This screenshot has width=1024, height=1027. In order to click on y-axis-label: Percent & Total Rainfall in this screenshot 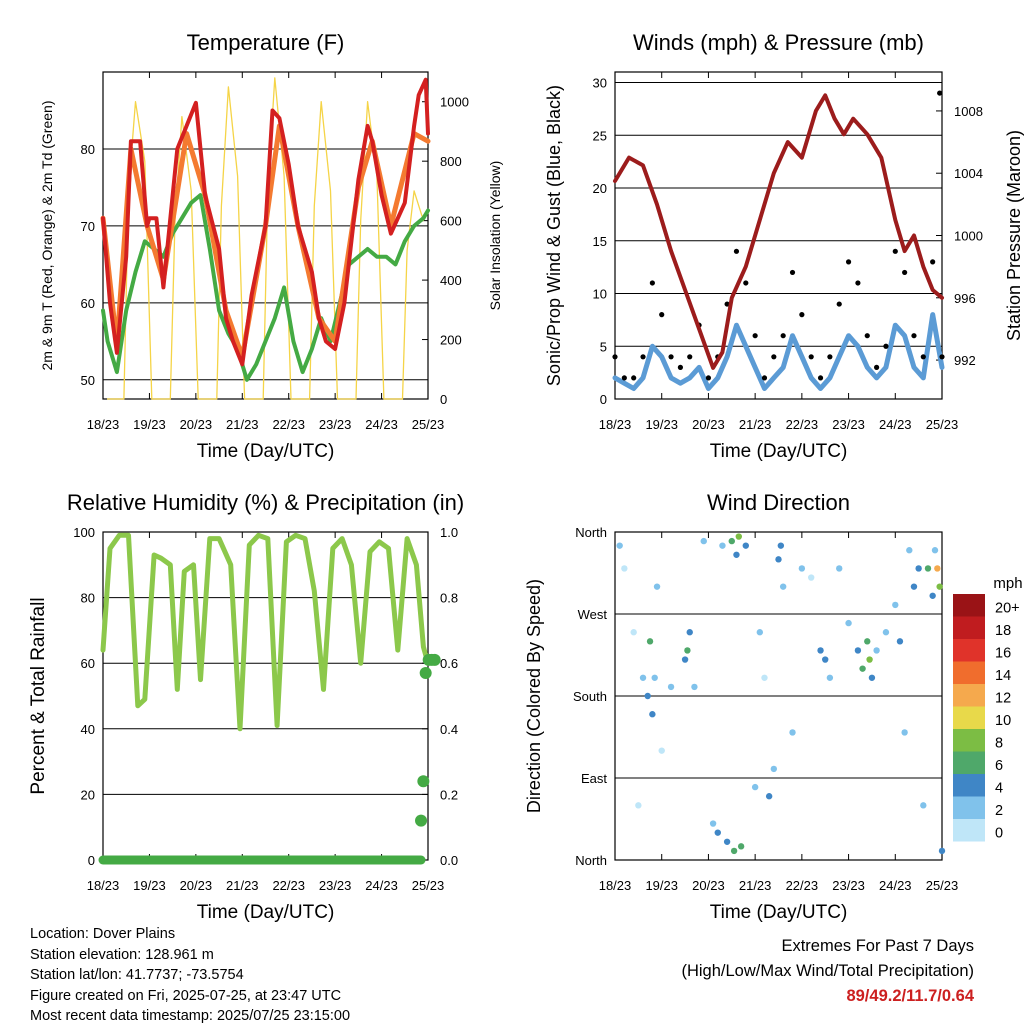, I will do `click(38, 695)`.